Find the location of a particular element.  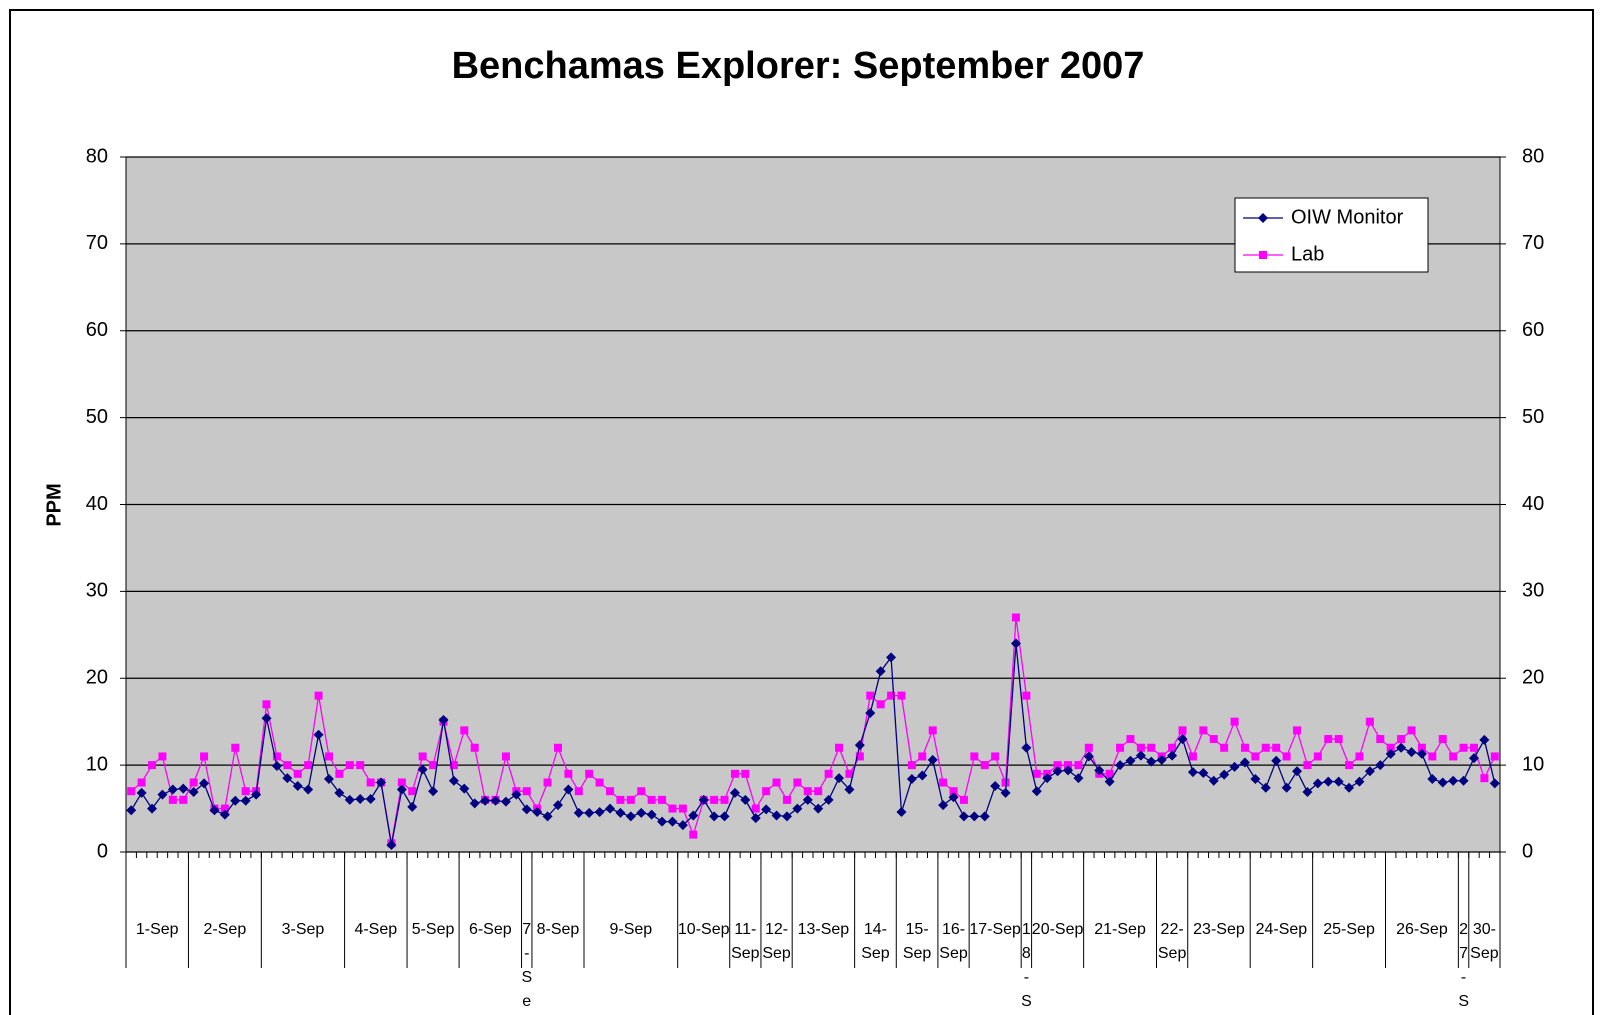

y2-tick-label: 80 is located at coordinates (1533, 156).